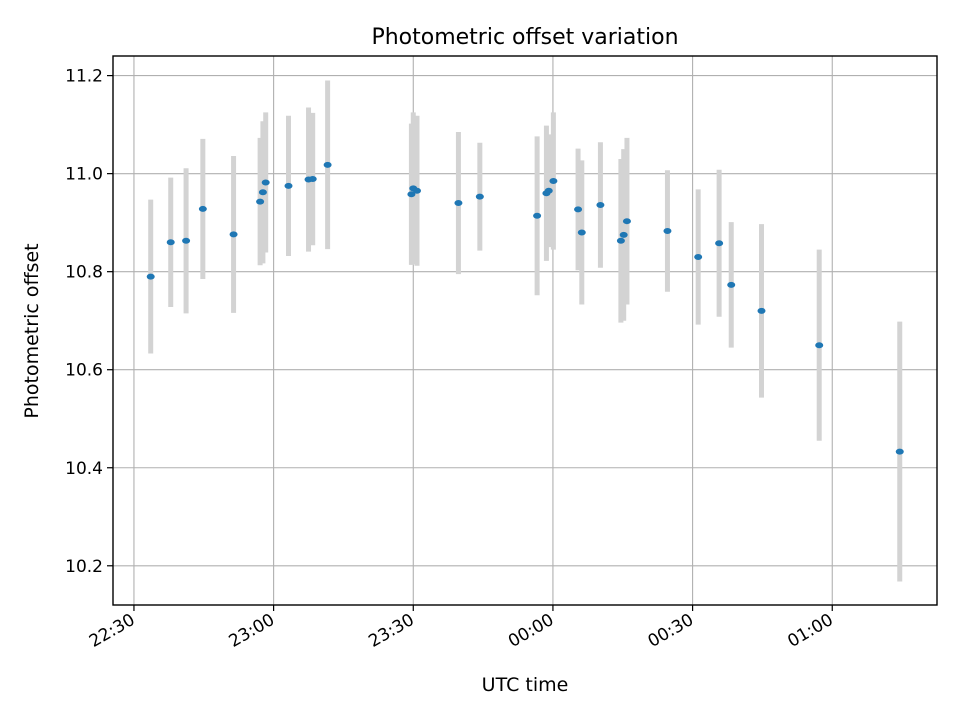 The width and height of the screenshot is (960, 720). I want to click on x-tick-label: 23:00, so click(252, 631).